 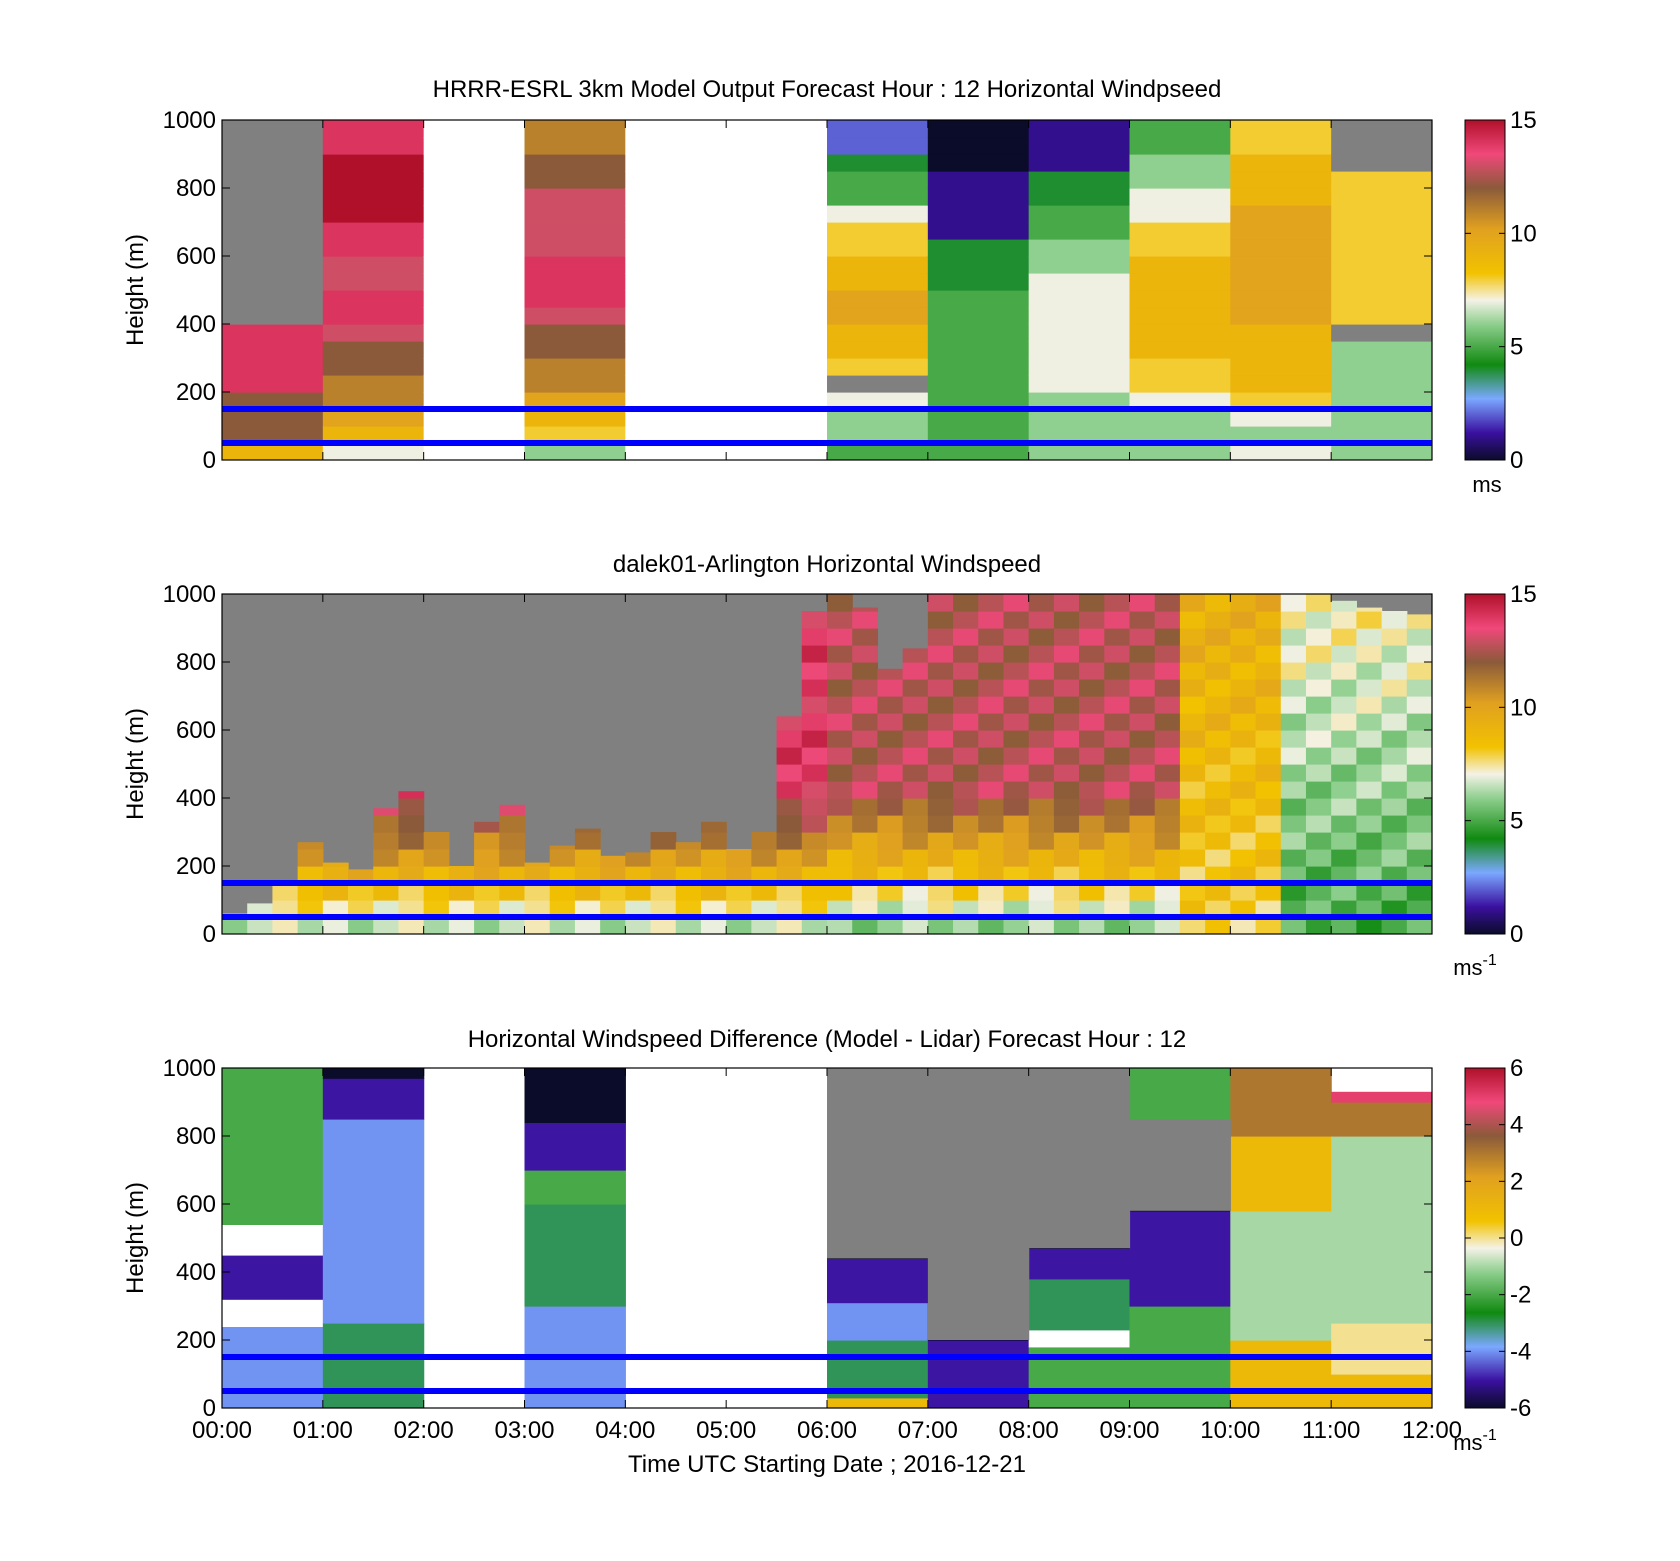 What do you see at coordinates (1516, 1181) in the screenshot?
I see `colorbar-tick-label: 2` at bounding box center [1516, 1181].